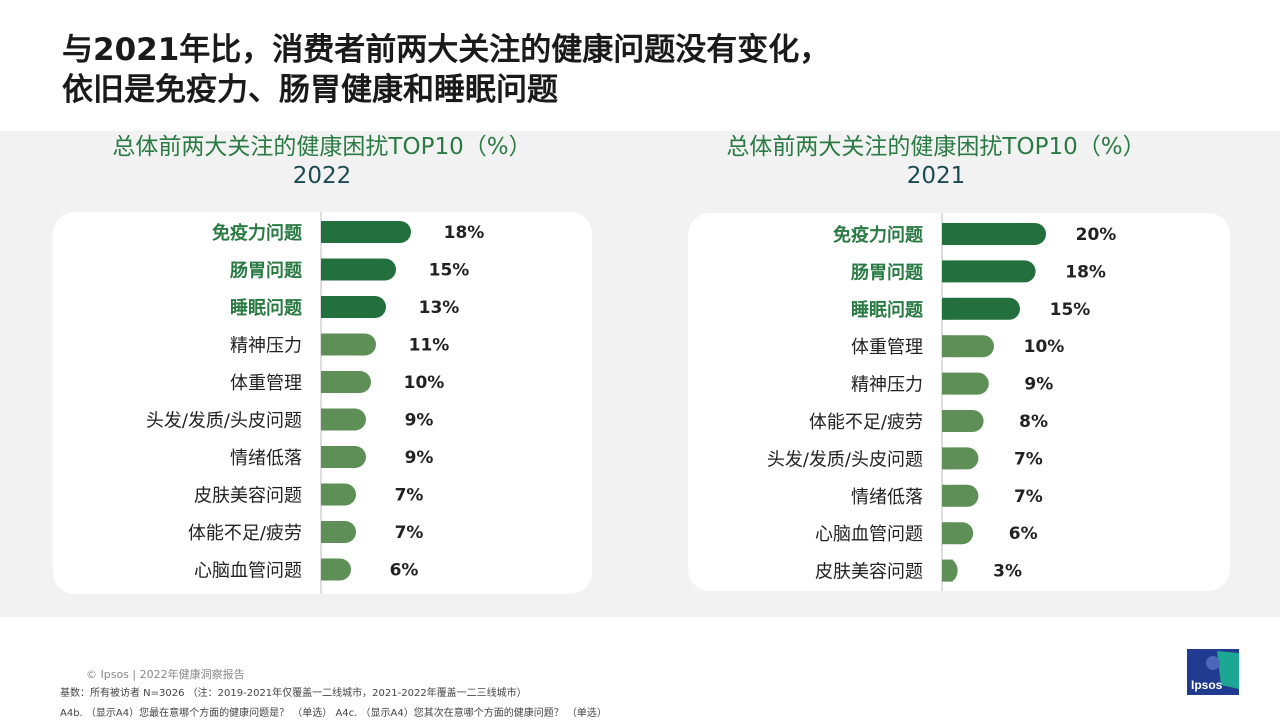 This screenshot has height=720, width=1280. Describe the element at coordinates (224, 421) in the screenshot. I see `category-label-2022-5: 头发/发质/头皮问题` at that location.